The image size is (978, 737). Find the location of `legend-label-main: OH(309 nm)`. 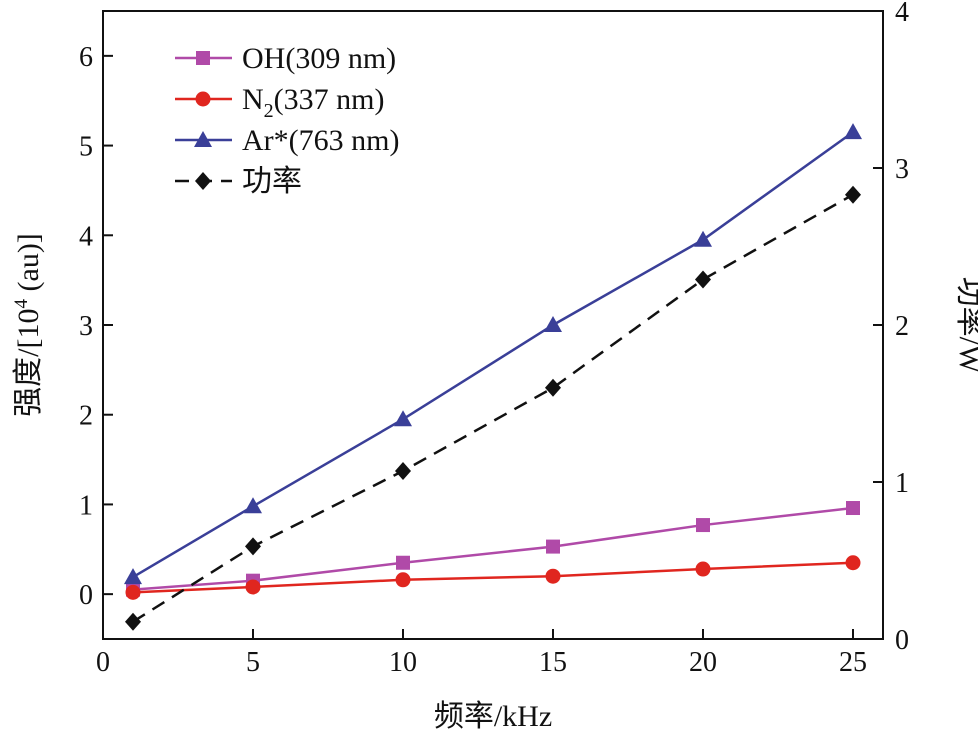

legend-label-main: OH(309 nm) is located at coordinates (319, 58).